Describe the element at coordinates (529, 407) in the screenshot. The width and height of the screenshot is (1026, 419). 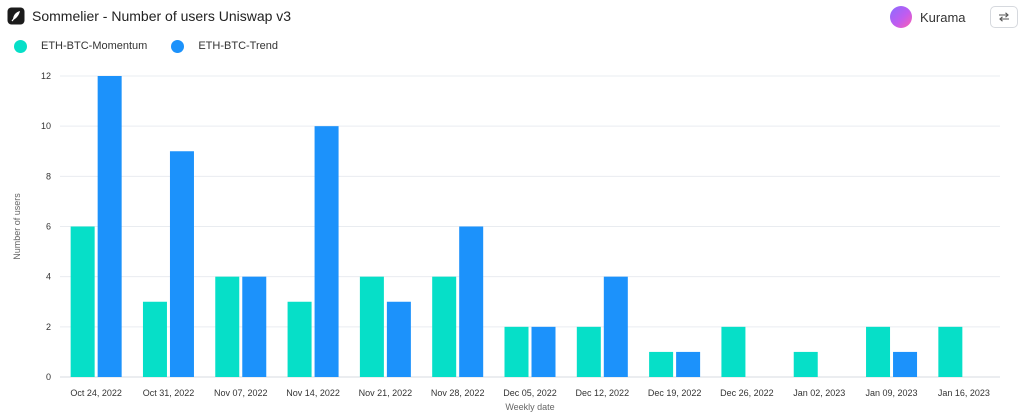
I see `x-axis-title: Weekly date` at that location.